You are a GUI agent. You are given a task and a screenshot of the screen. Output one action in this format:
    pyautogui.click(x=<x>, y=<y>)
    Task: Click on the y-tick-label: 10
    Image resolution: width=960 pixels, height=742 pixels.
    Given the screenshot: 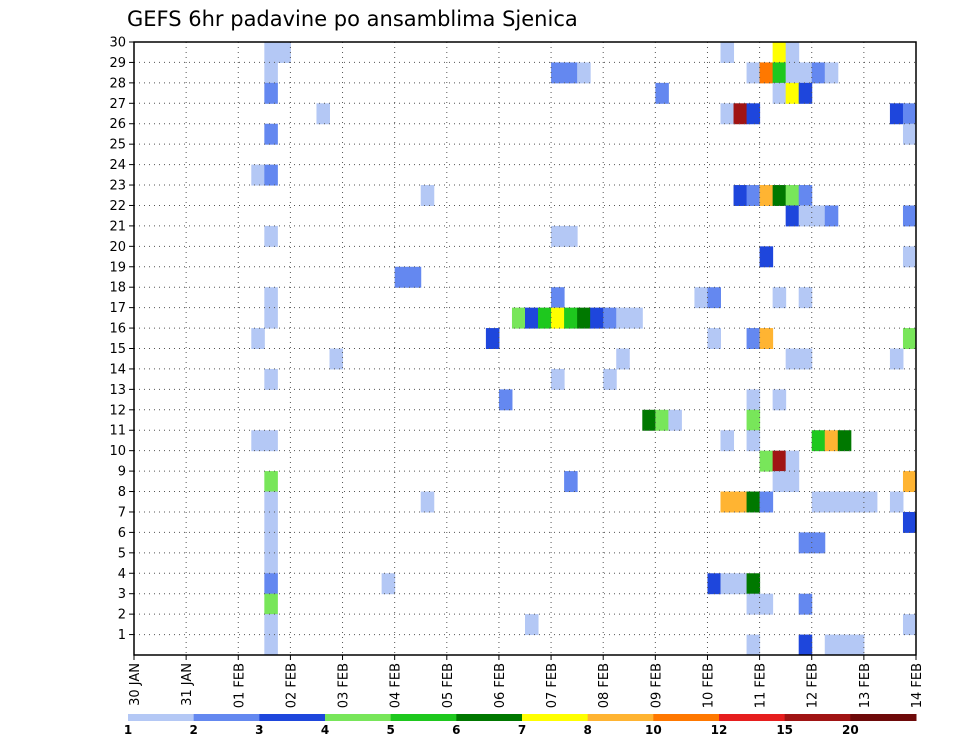 What is the action you would take?
    pyautogui.click(x=117, y=451)
    